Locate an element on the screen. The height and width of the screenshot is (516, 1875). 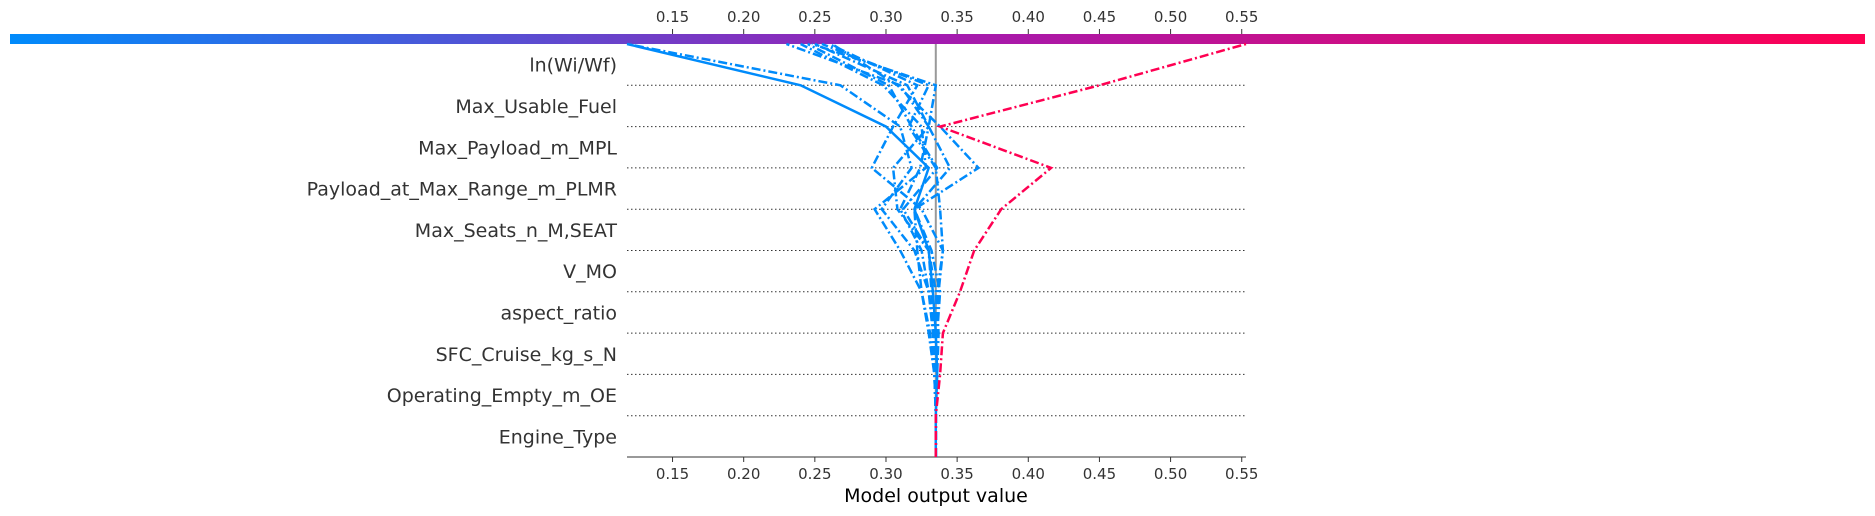
x-tick-label-top: 0.30 is located at coordinates (885, 17).